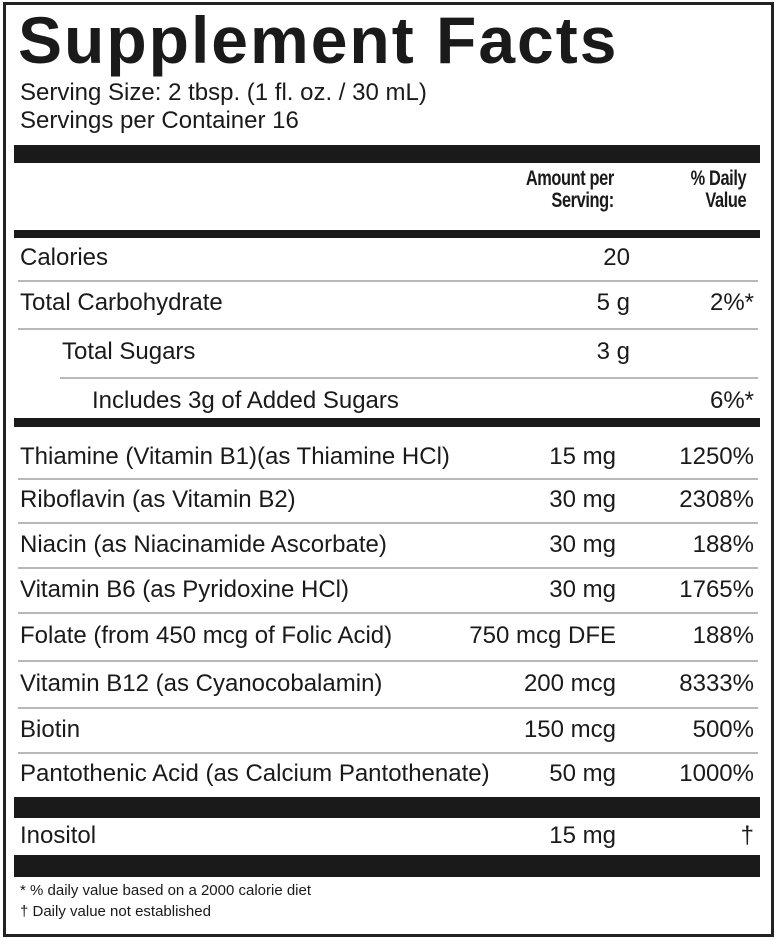  What do you see at coordinates (388, 352) in the screenshot?
I see `nutrient-row: Total Sugars 3 g` at bounding box center [388, 352].